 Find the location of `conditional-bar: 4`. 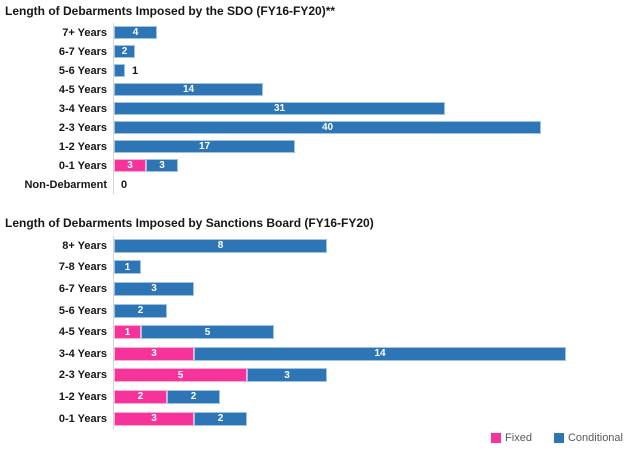

conditional-bar: 4 is located at coordinates (135, 32).